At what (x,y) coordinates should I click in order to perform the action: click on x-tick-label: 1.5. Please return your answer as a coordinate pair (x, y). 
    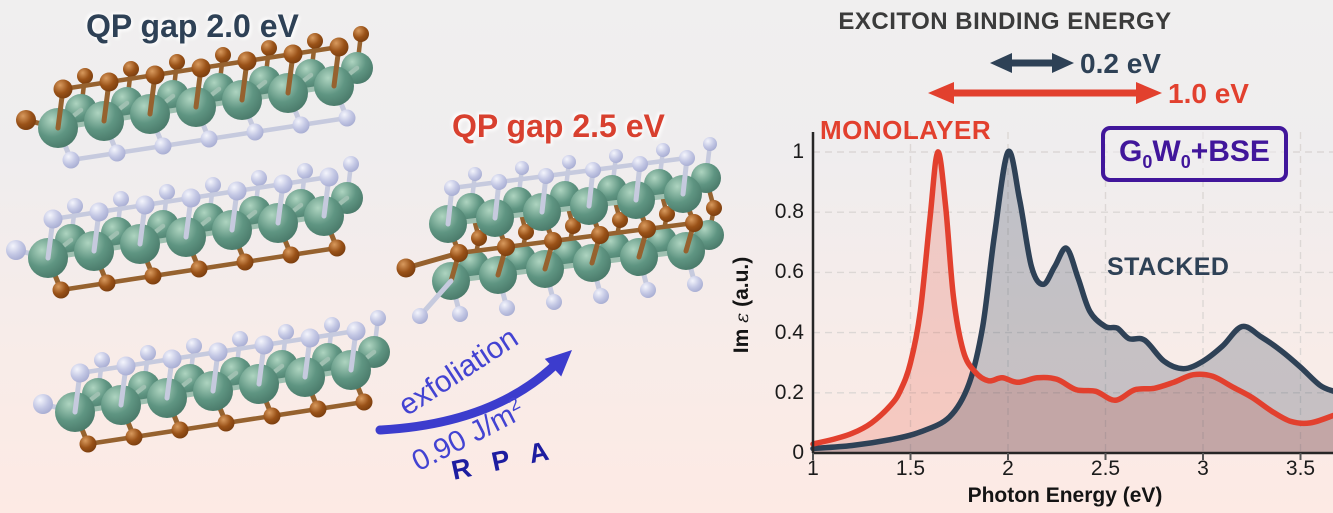
    Looking at the image, I should click on (910, 468).